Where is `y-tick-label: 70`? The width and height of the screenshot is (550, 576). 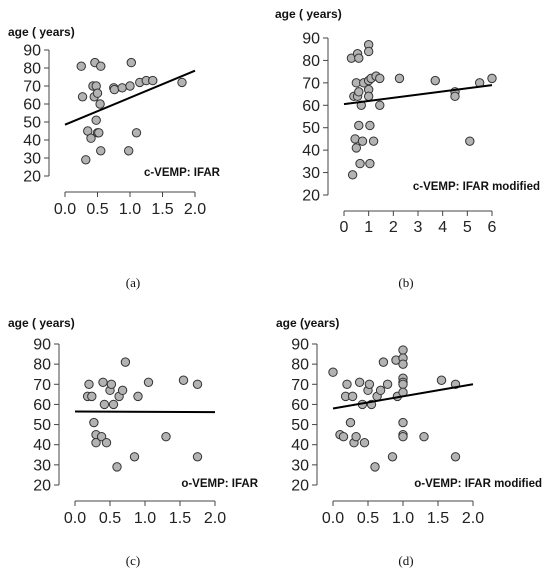
y-tick-label: 70 is located at coordinates (311, 83).